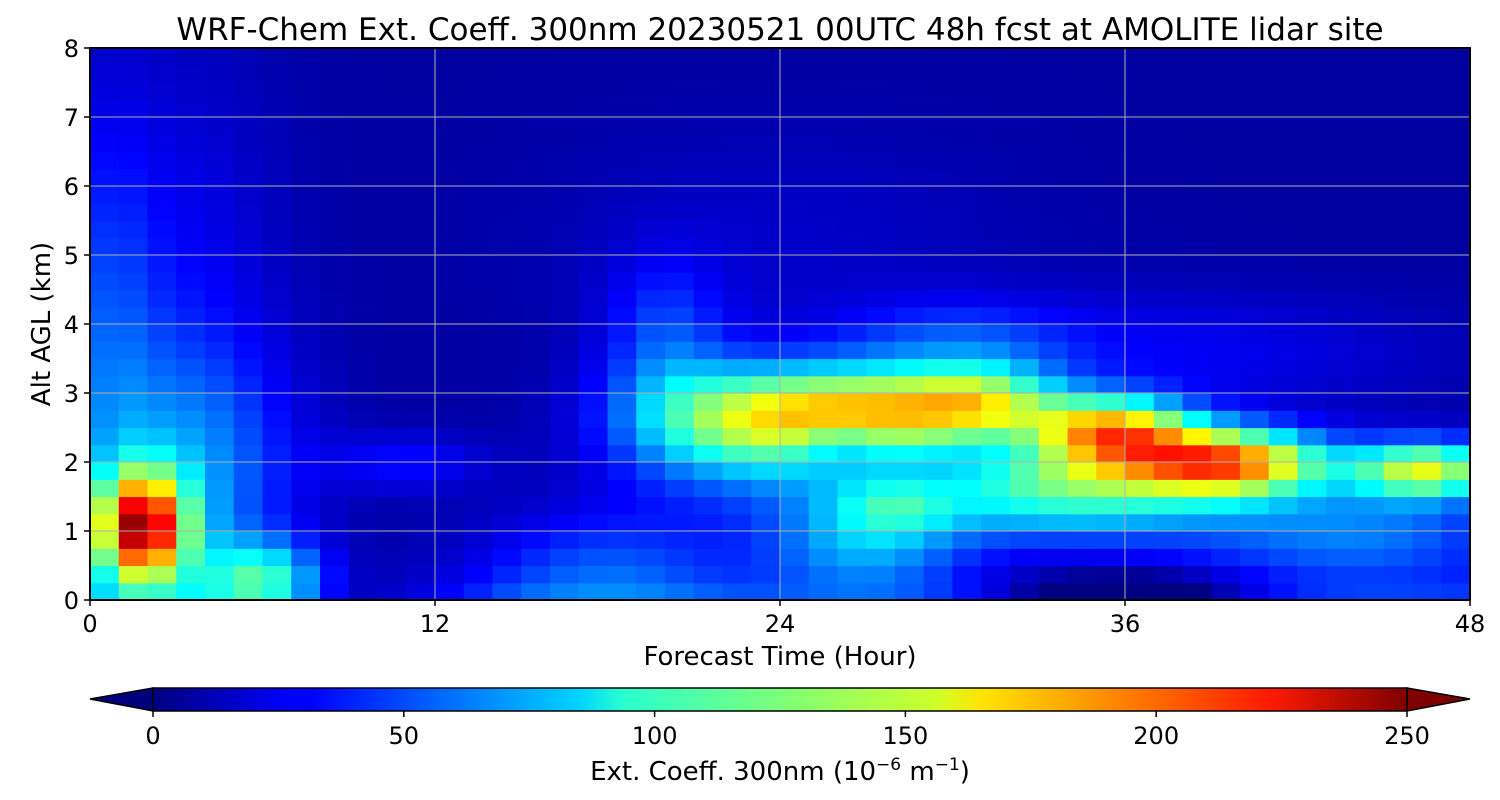 The width and height of the screenshot is (1500, 800). What do you see at coordinates (780, 624) in the screenshot?
I see `x-tick-label: 24` at bounding box center [780, 624].